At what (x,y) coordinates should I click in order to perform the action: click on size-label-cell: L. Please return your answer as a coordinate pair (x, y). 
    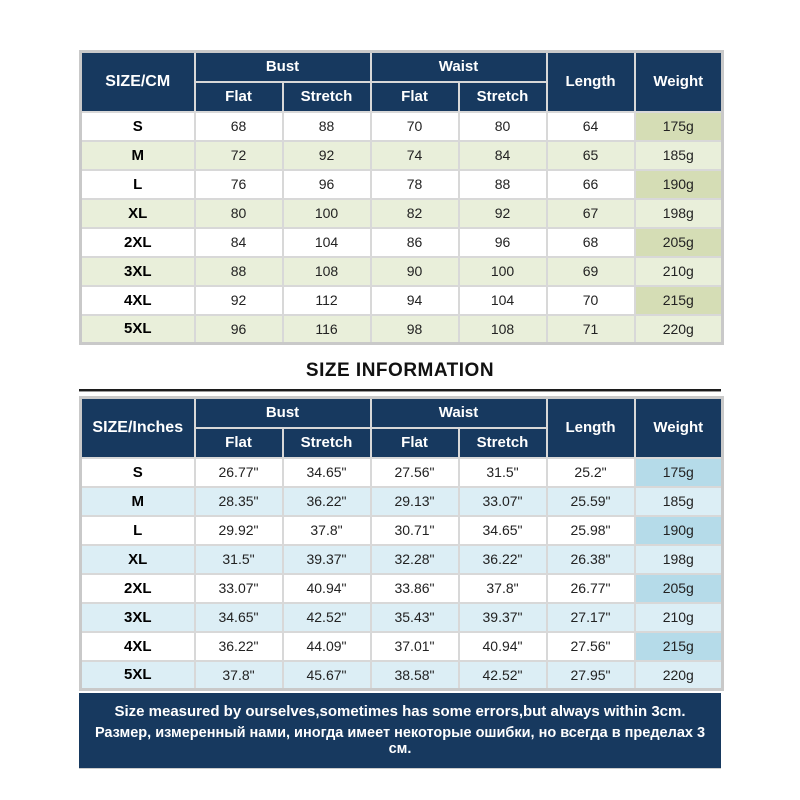
    Looking at the image, I should click on (137, 184).